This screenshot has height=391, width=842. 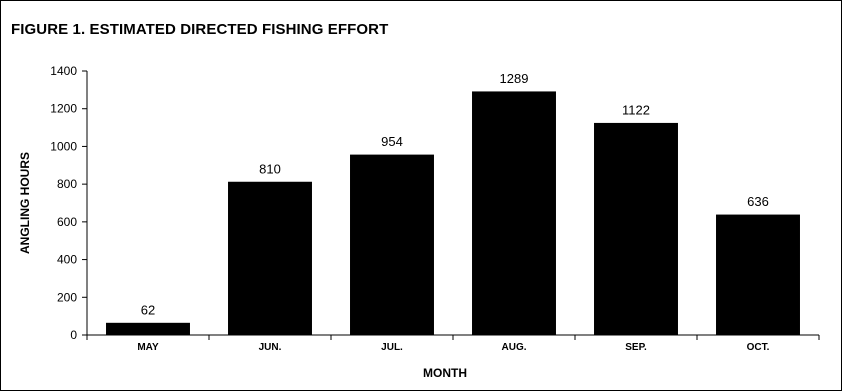 What do you see at coordinates (67, 222) in the screenshot?
I see `y-tick-label: 600` at bounding box center [67, 222].